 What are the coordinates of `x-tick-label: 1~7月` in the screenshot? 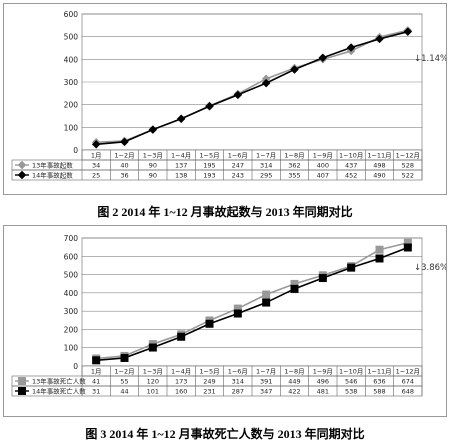 It's located at (266, 156).